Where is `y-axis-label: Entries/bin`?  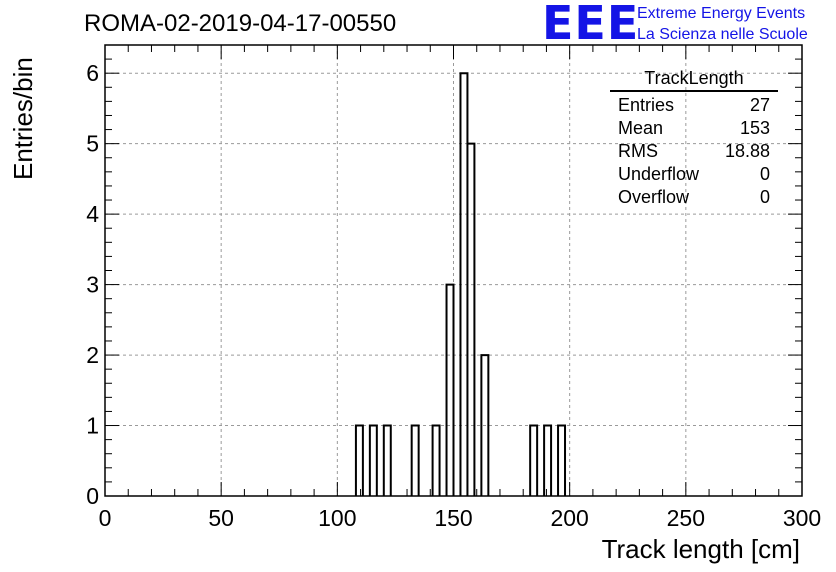
y-axis-label: Entries/bin is located at coordinates (23, 123).